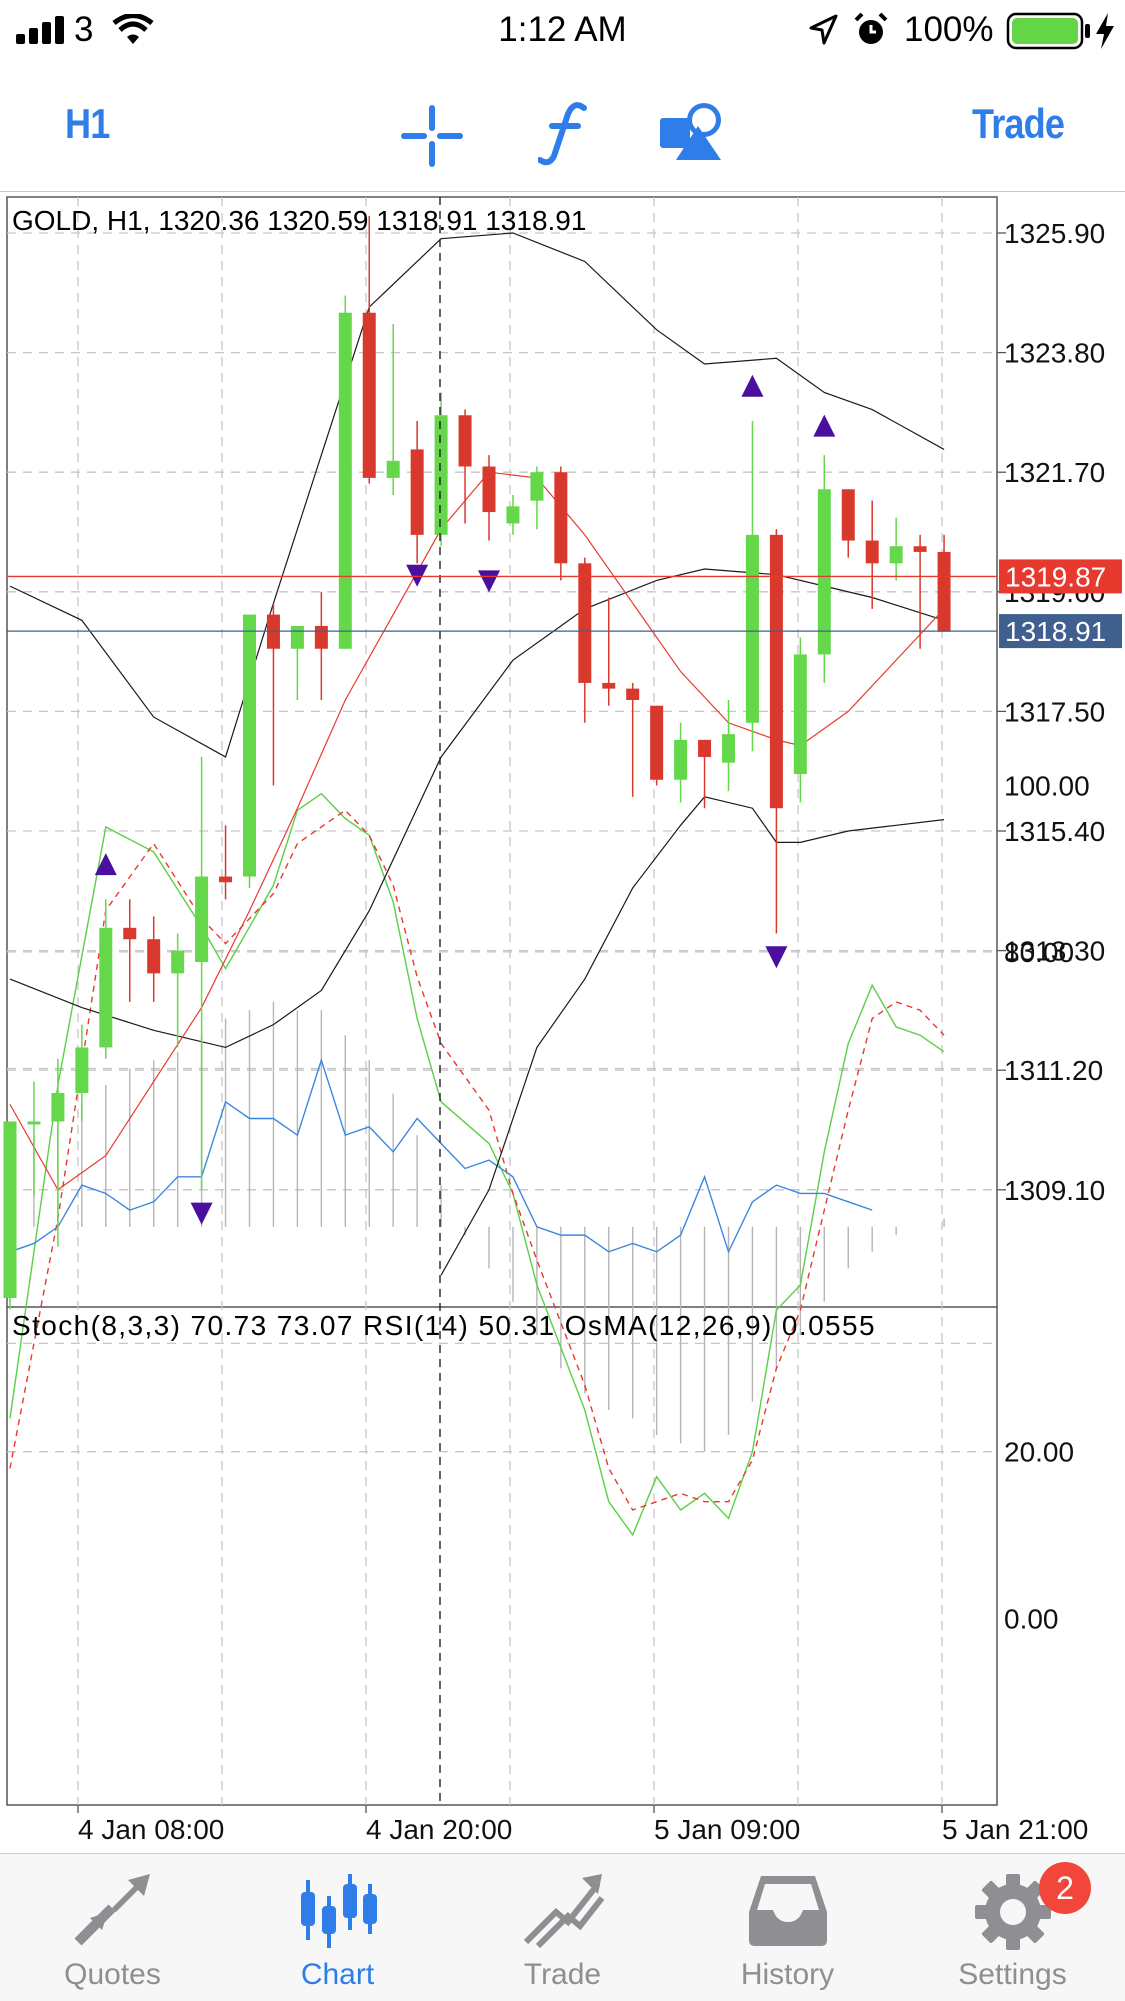 This screenshot has width=1125, height=2001. I want to click on tab-trade-label: Trade, so click(562, 1974).